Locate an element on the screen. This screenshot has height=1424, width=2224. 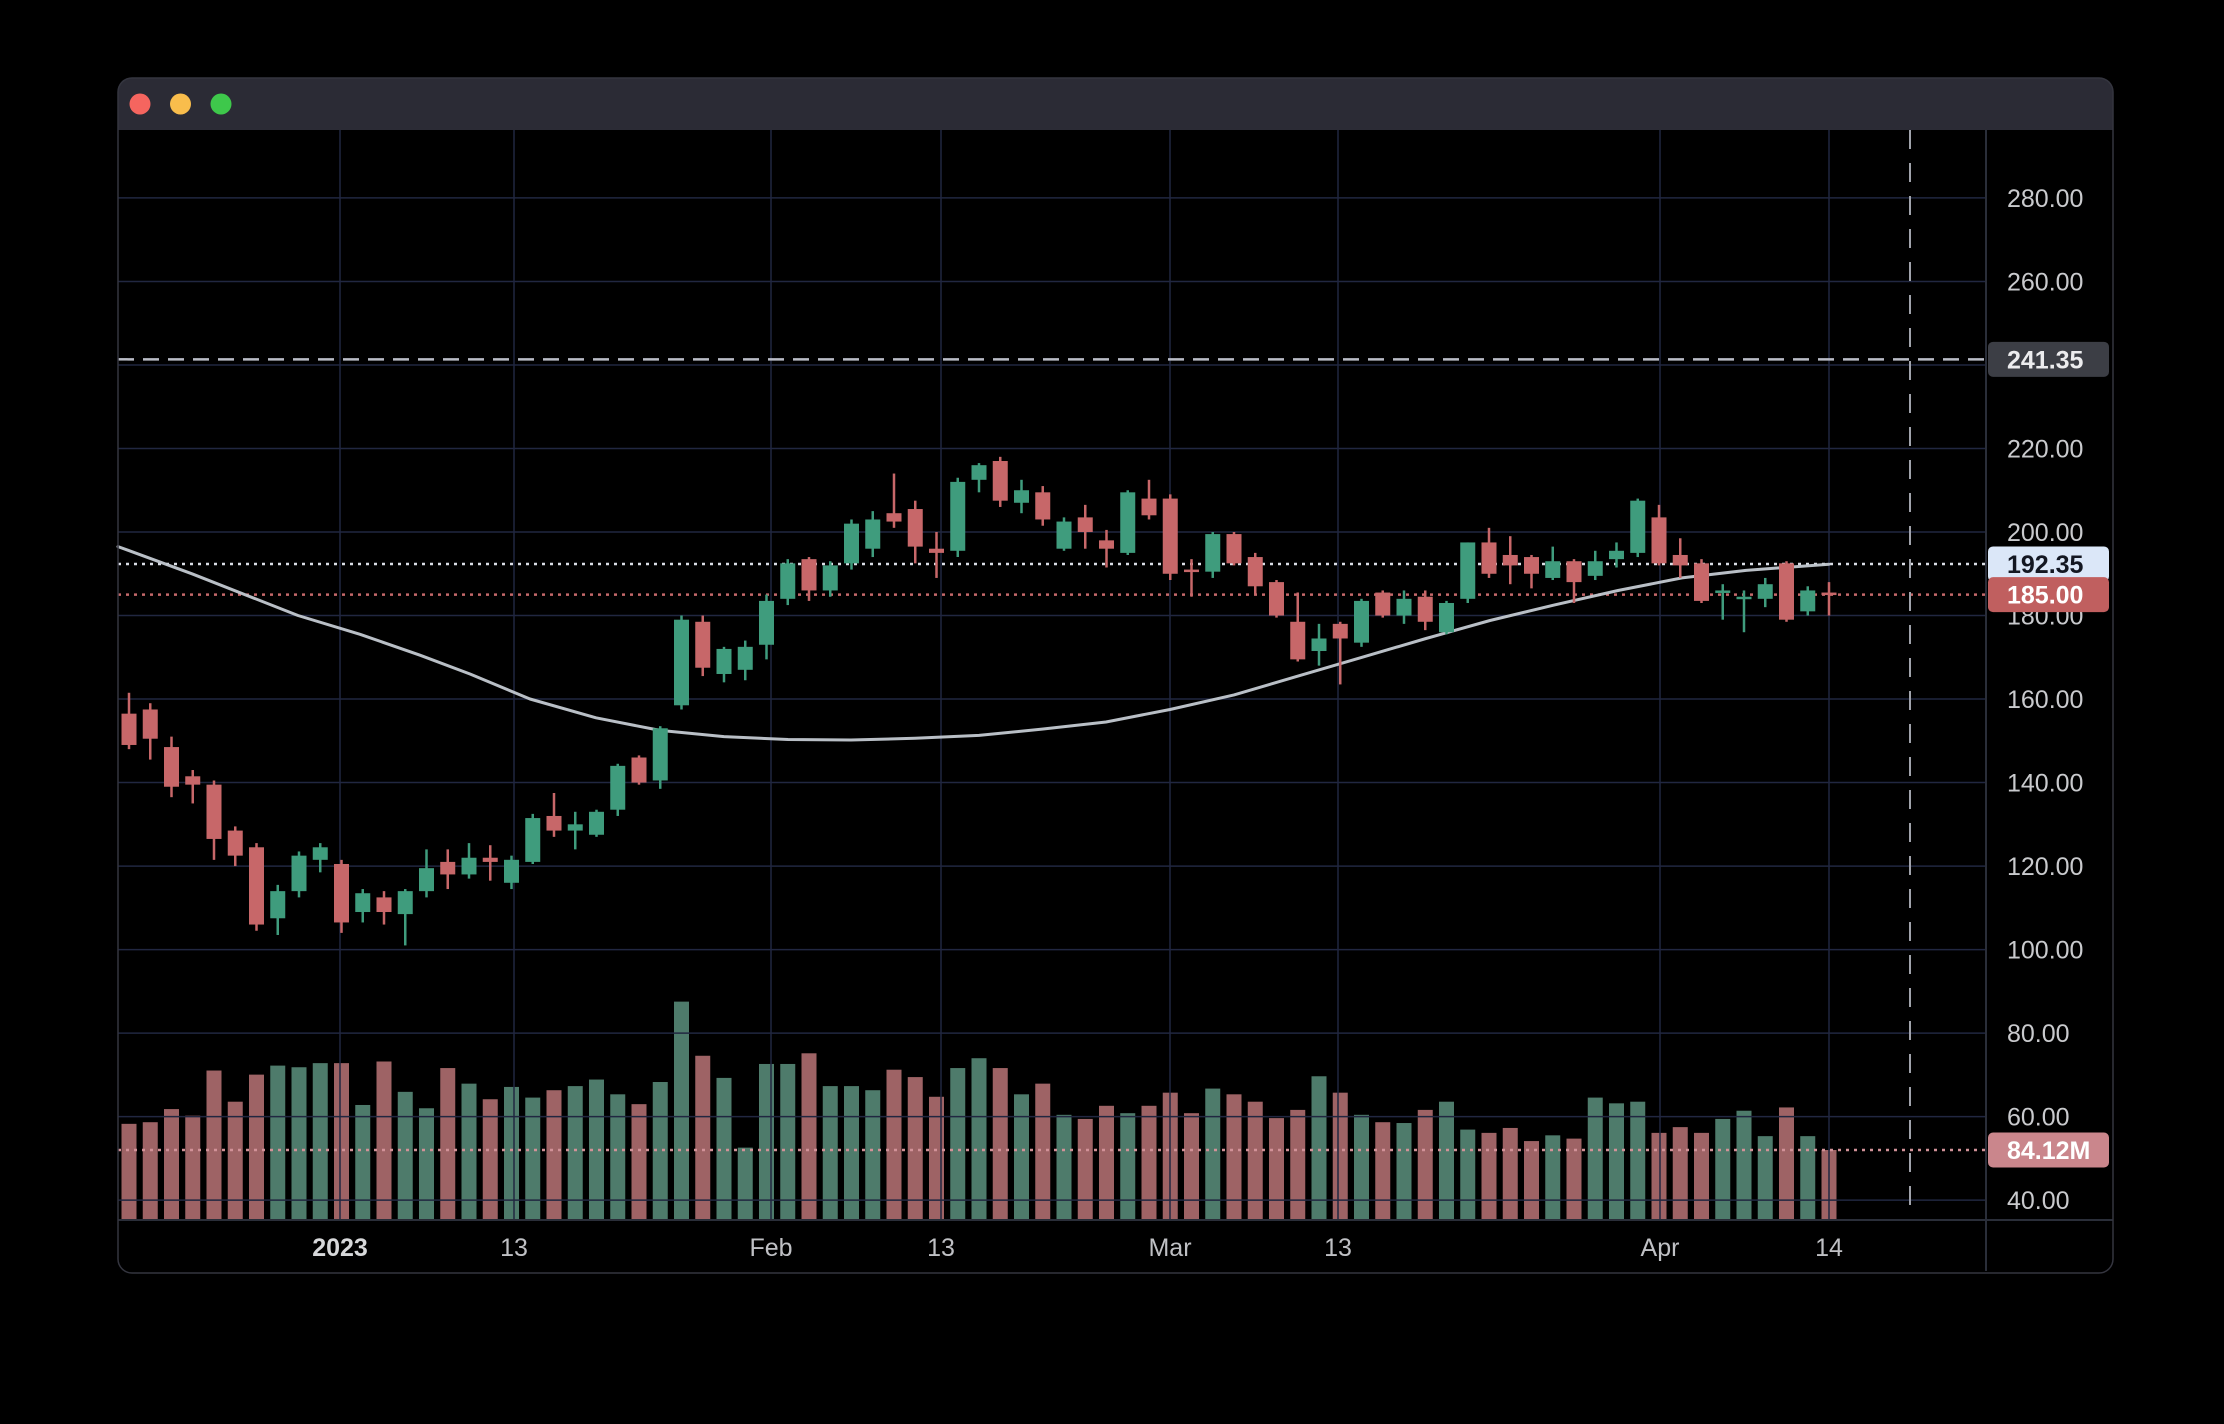
window-titlebar is located at coordinates (1115, 104).